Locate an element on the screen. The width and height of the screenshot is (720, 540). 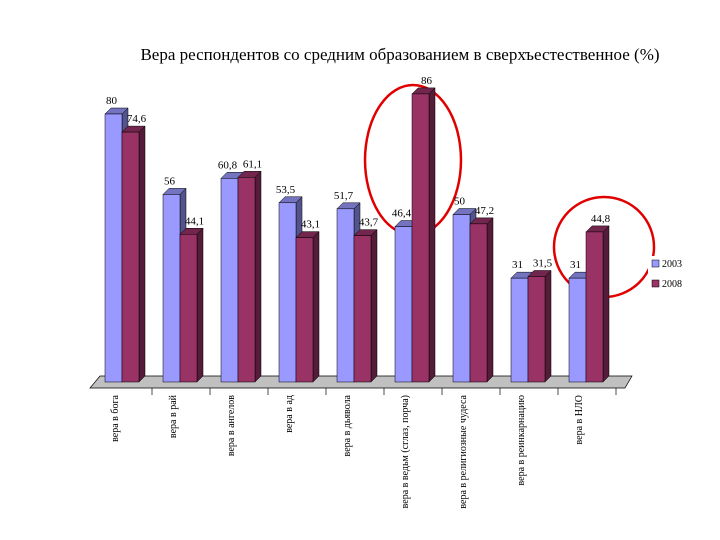
value-label: 74,6 is located at coordinates (137, 119).